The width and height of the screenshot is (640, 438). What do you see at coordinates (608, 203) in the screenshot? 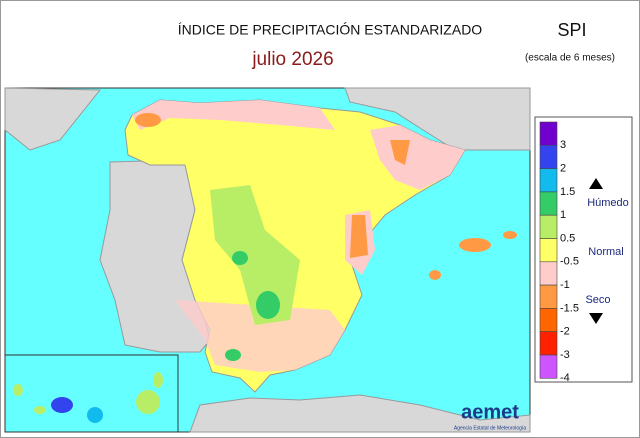
I see `wet-label: Húmedo` at bounding box center [608, 203].